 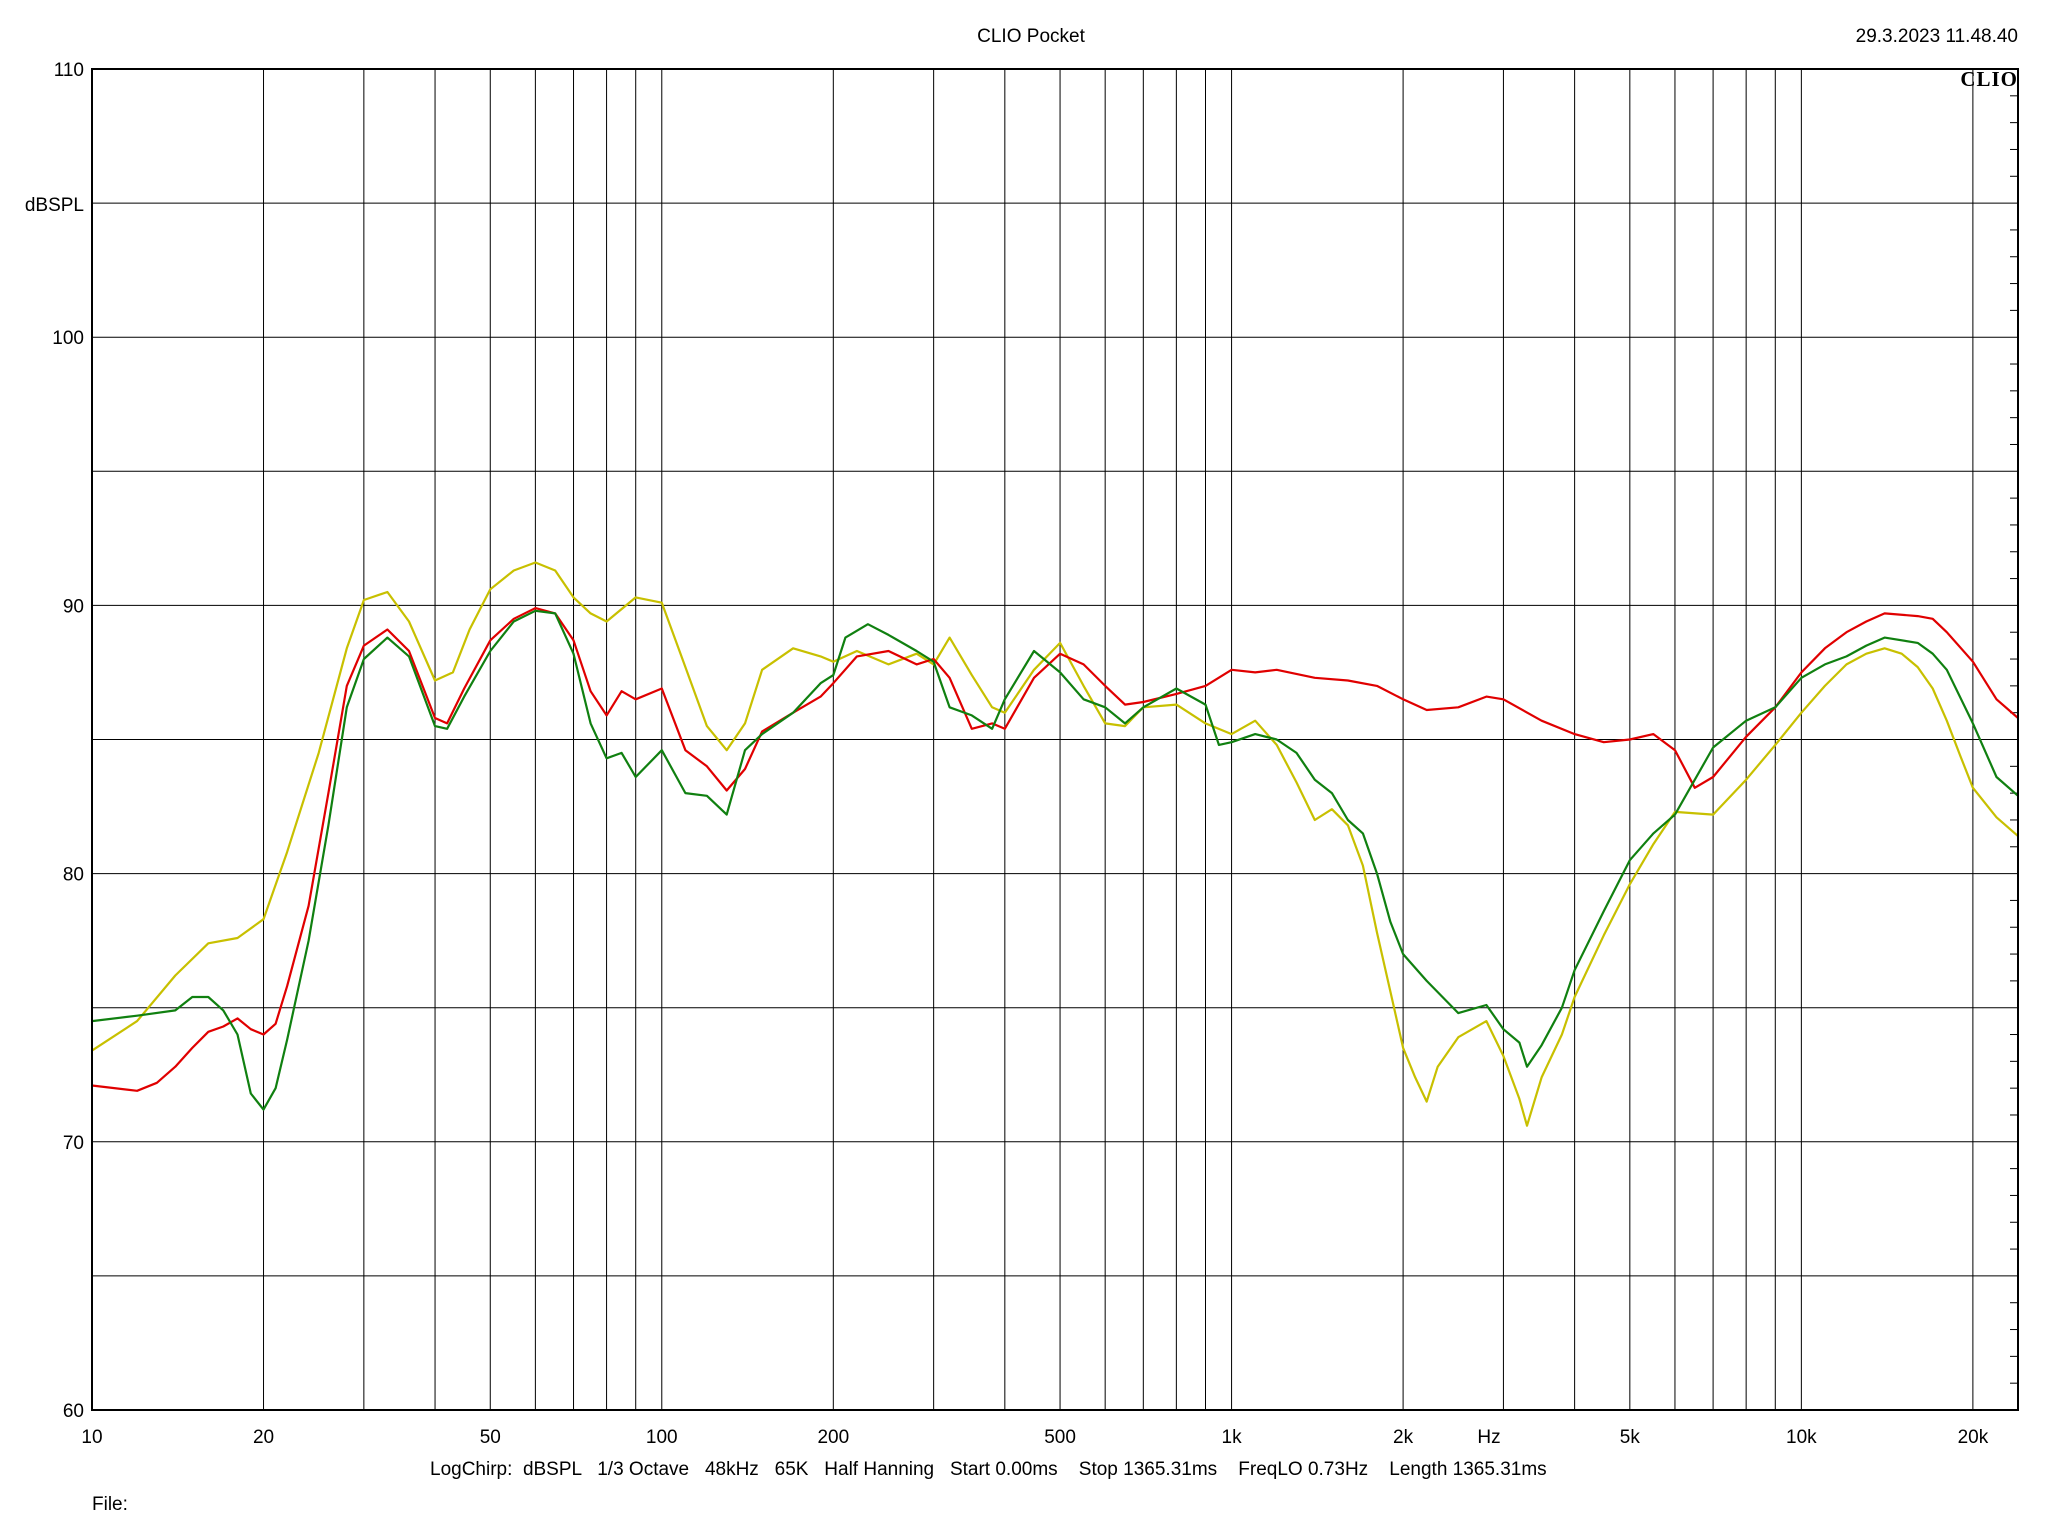 What do you see at coordinates (490, 1437) in the screenshot?
I see `x-tick-label: 50` at bounding box center [490, 1437].